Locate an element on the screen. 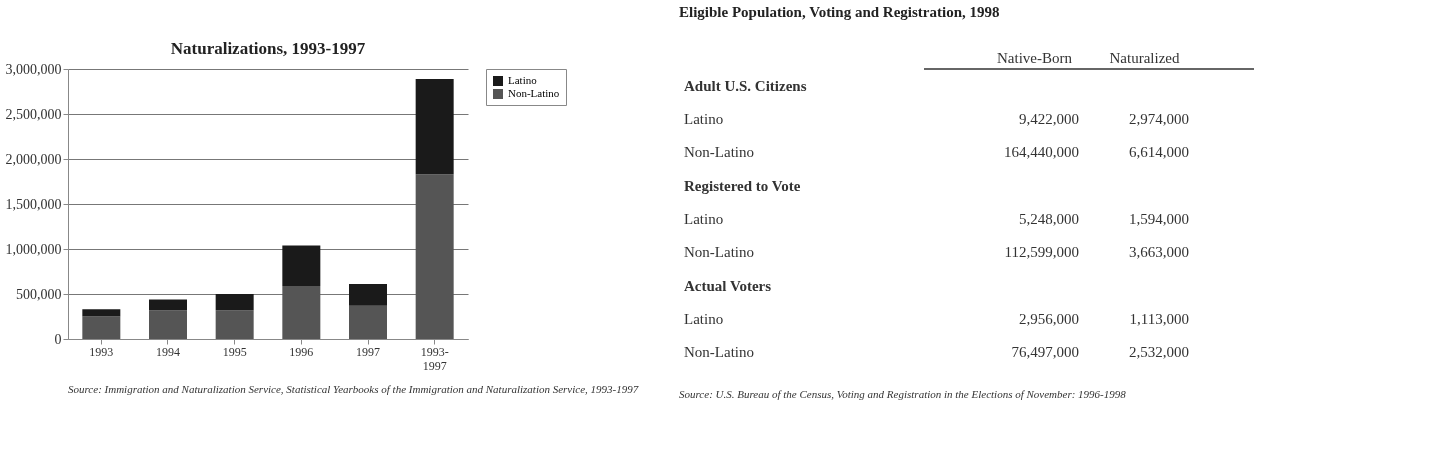 The height and width of the screenshot is (471, 1448). x-tick-label: 1993 is located at coordinates (101, 351).